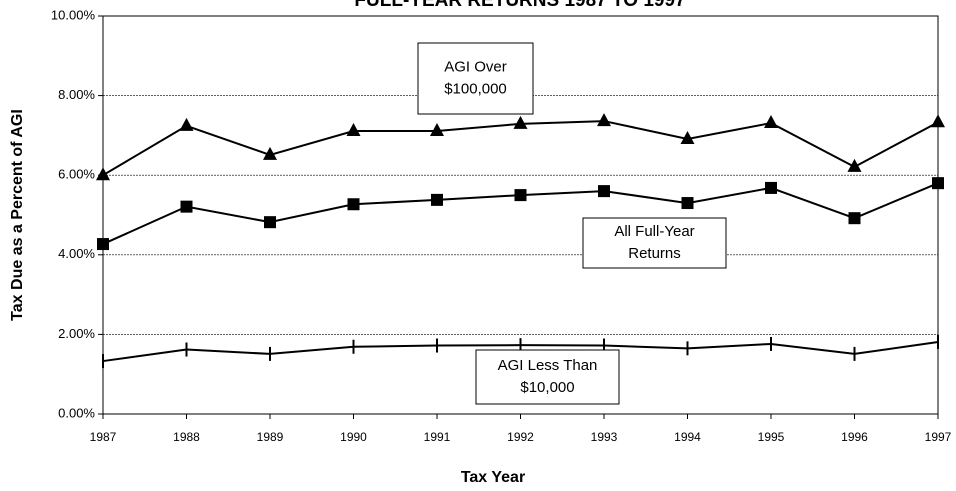  I want to click on y-tick-label: 2.00%, so click(76, 333).